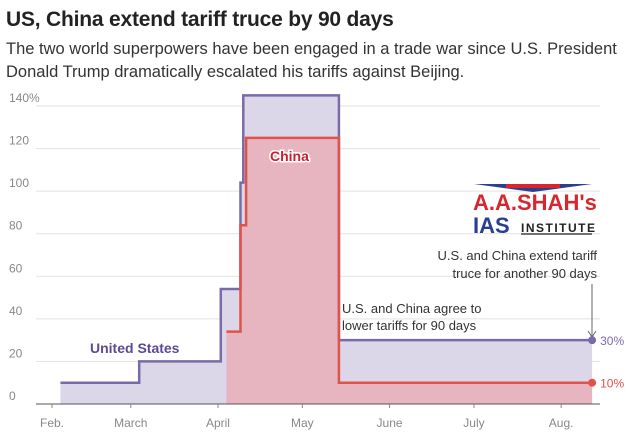 This screenshot has height=444, width=636. Describe the element at coordinates (52, 423) in the screenshot. I see `x-tick-label: Feb.` at that location.